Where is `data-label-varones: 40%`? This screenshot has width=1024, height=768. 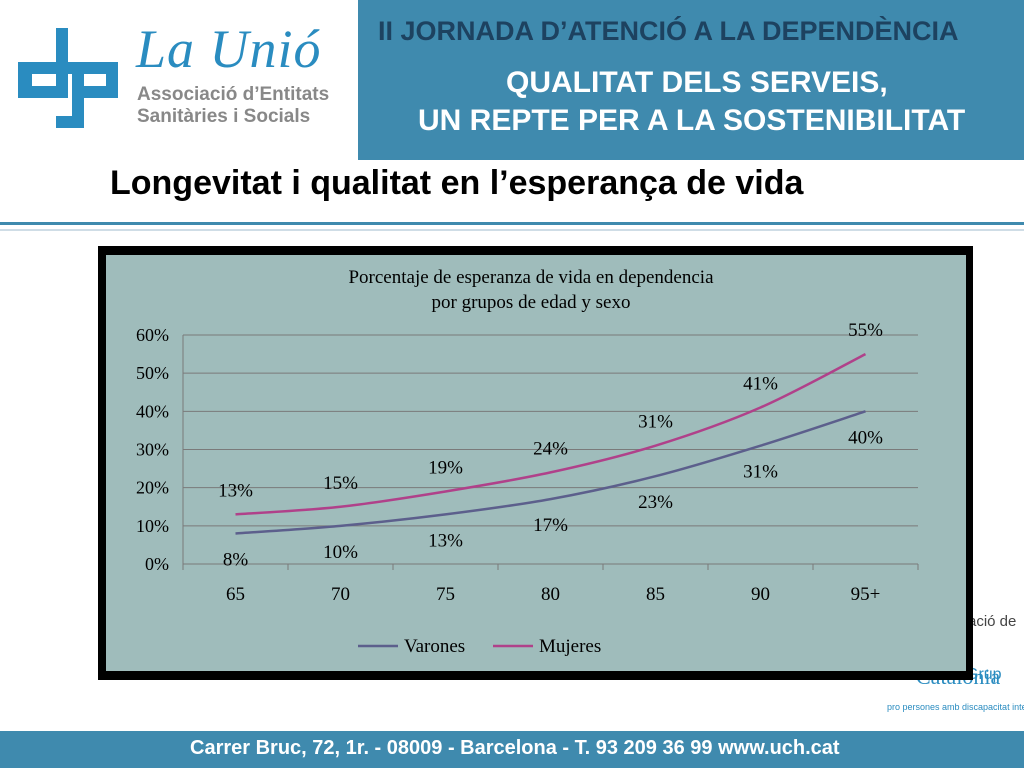 data-label-varones: 40% is located at coordinates (865, 437).